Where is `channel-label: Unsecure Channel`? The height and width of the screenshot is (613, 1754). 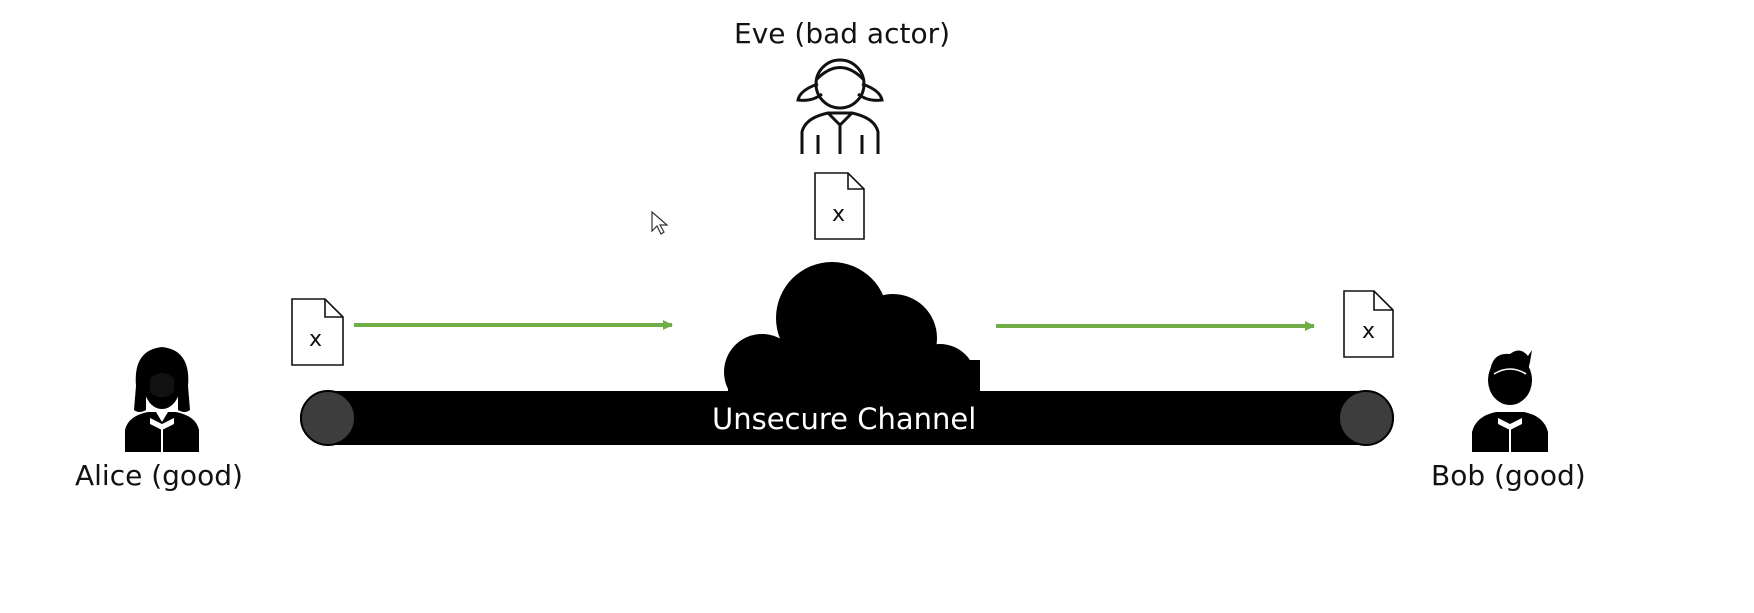 channel-label: Unsecure Channel is located at coordinates (844, 419).